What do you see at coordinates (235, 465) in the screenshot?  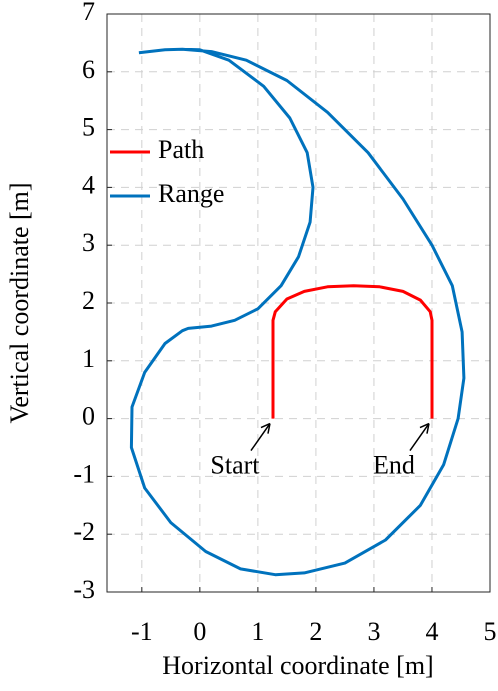 I see `annotation: Start` at bounding box center [235, 465].